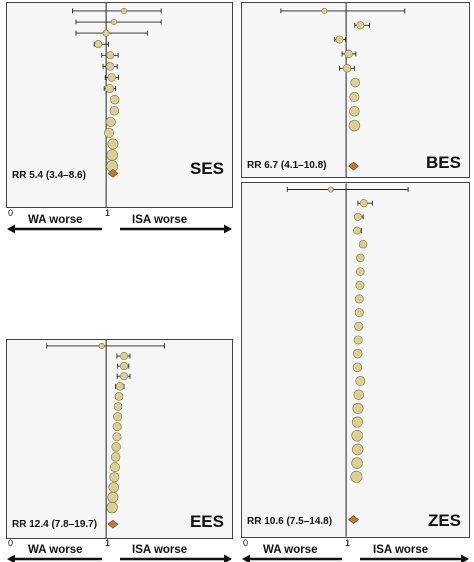  I want to click on pooled-diamond-ees, so click(113, 524).